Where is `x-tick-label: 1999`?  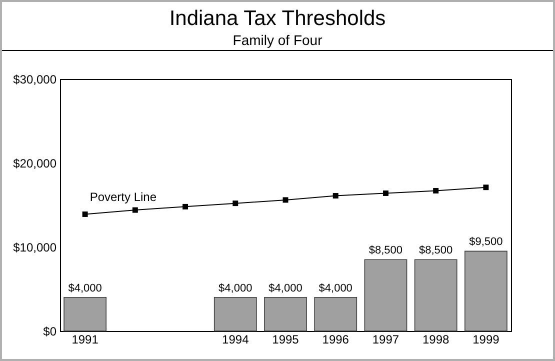 x-tick-label: 1999 is located at coordinates (486, 339).